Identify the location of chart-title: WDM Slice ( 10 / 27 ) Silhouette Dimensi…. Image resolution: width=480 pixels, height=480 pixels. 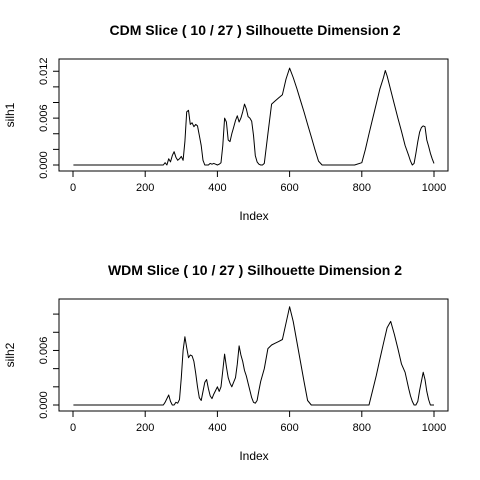
(255, 270).